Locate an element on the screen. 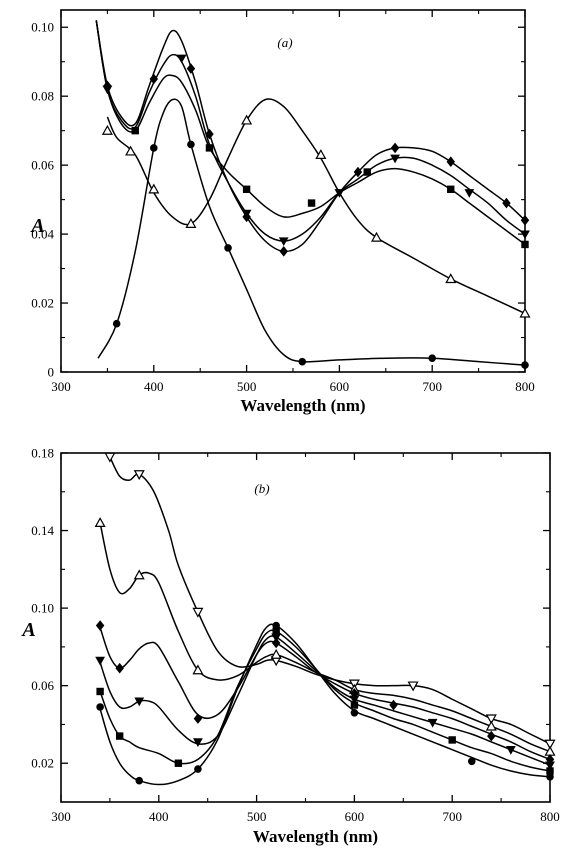 Image resolution: width=569 pixels, height=848 pixels. panel-b-series-3-line is located at coordinates (325, 694).